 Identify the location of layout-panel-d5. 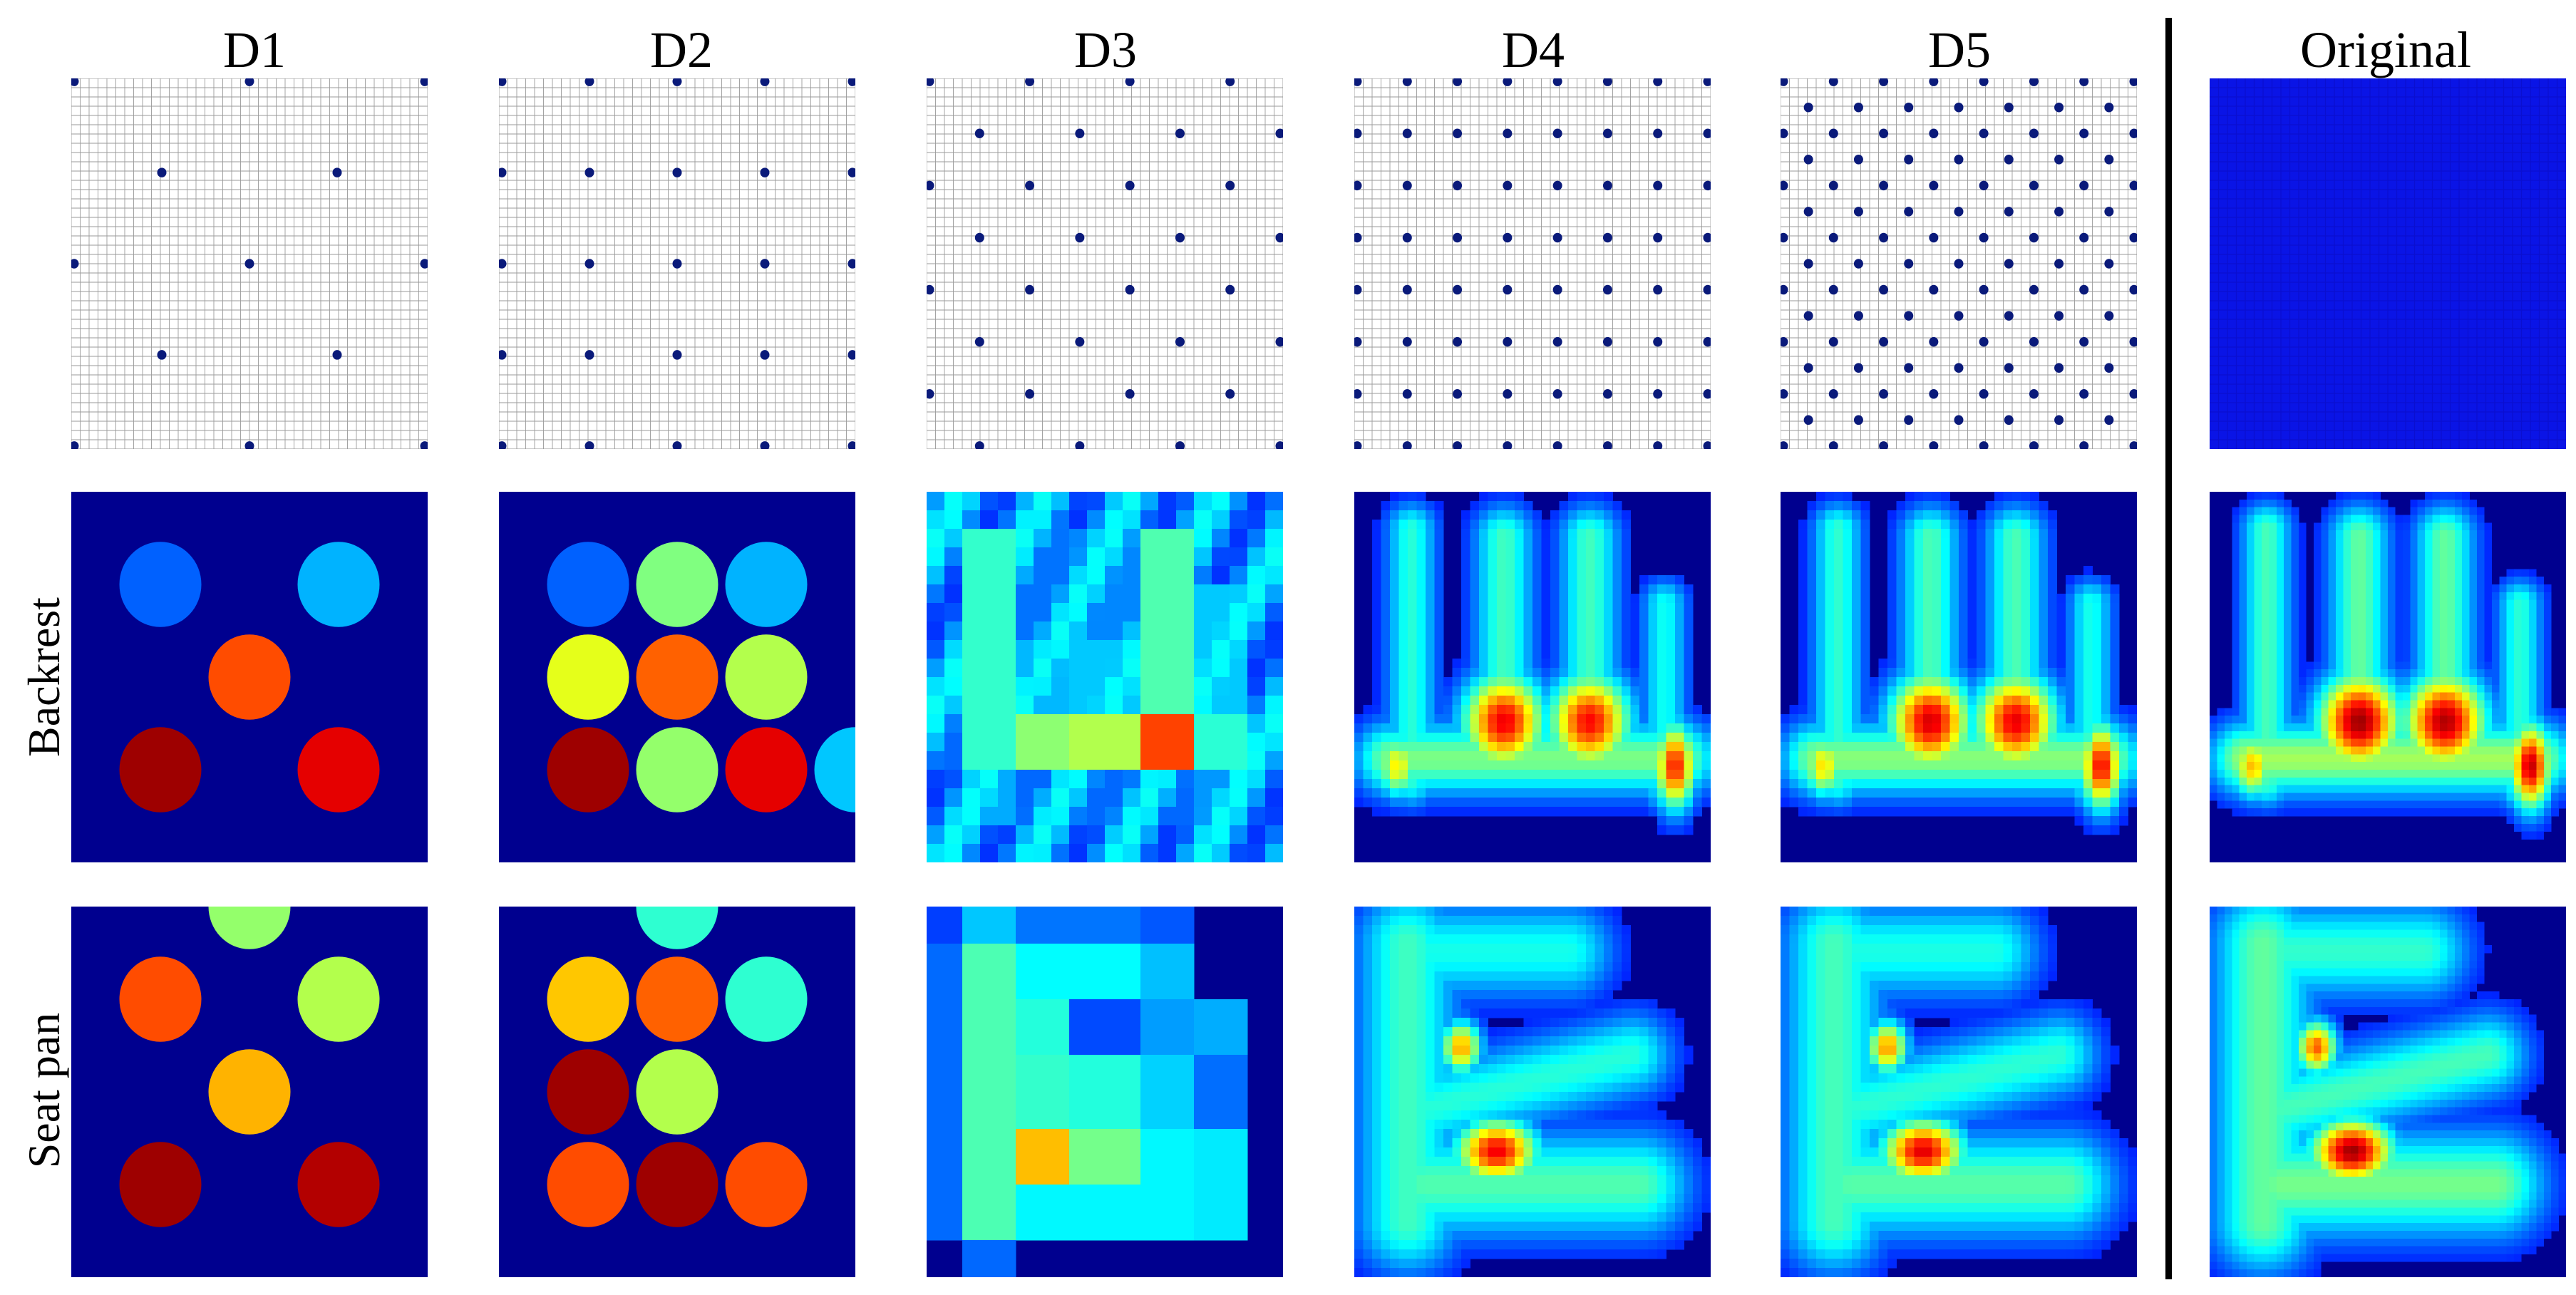
(1959, 263).